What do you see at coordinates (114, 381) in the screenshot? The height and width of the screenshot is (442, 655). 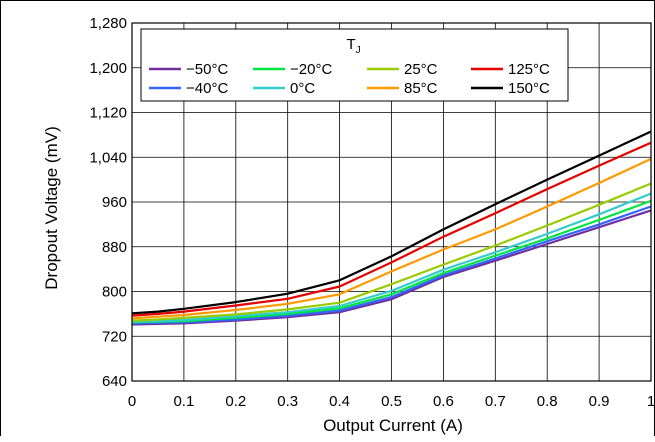 I see `y-tick-label: 640` at bounding box center [114, 381].